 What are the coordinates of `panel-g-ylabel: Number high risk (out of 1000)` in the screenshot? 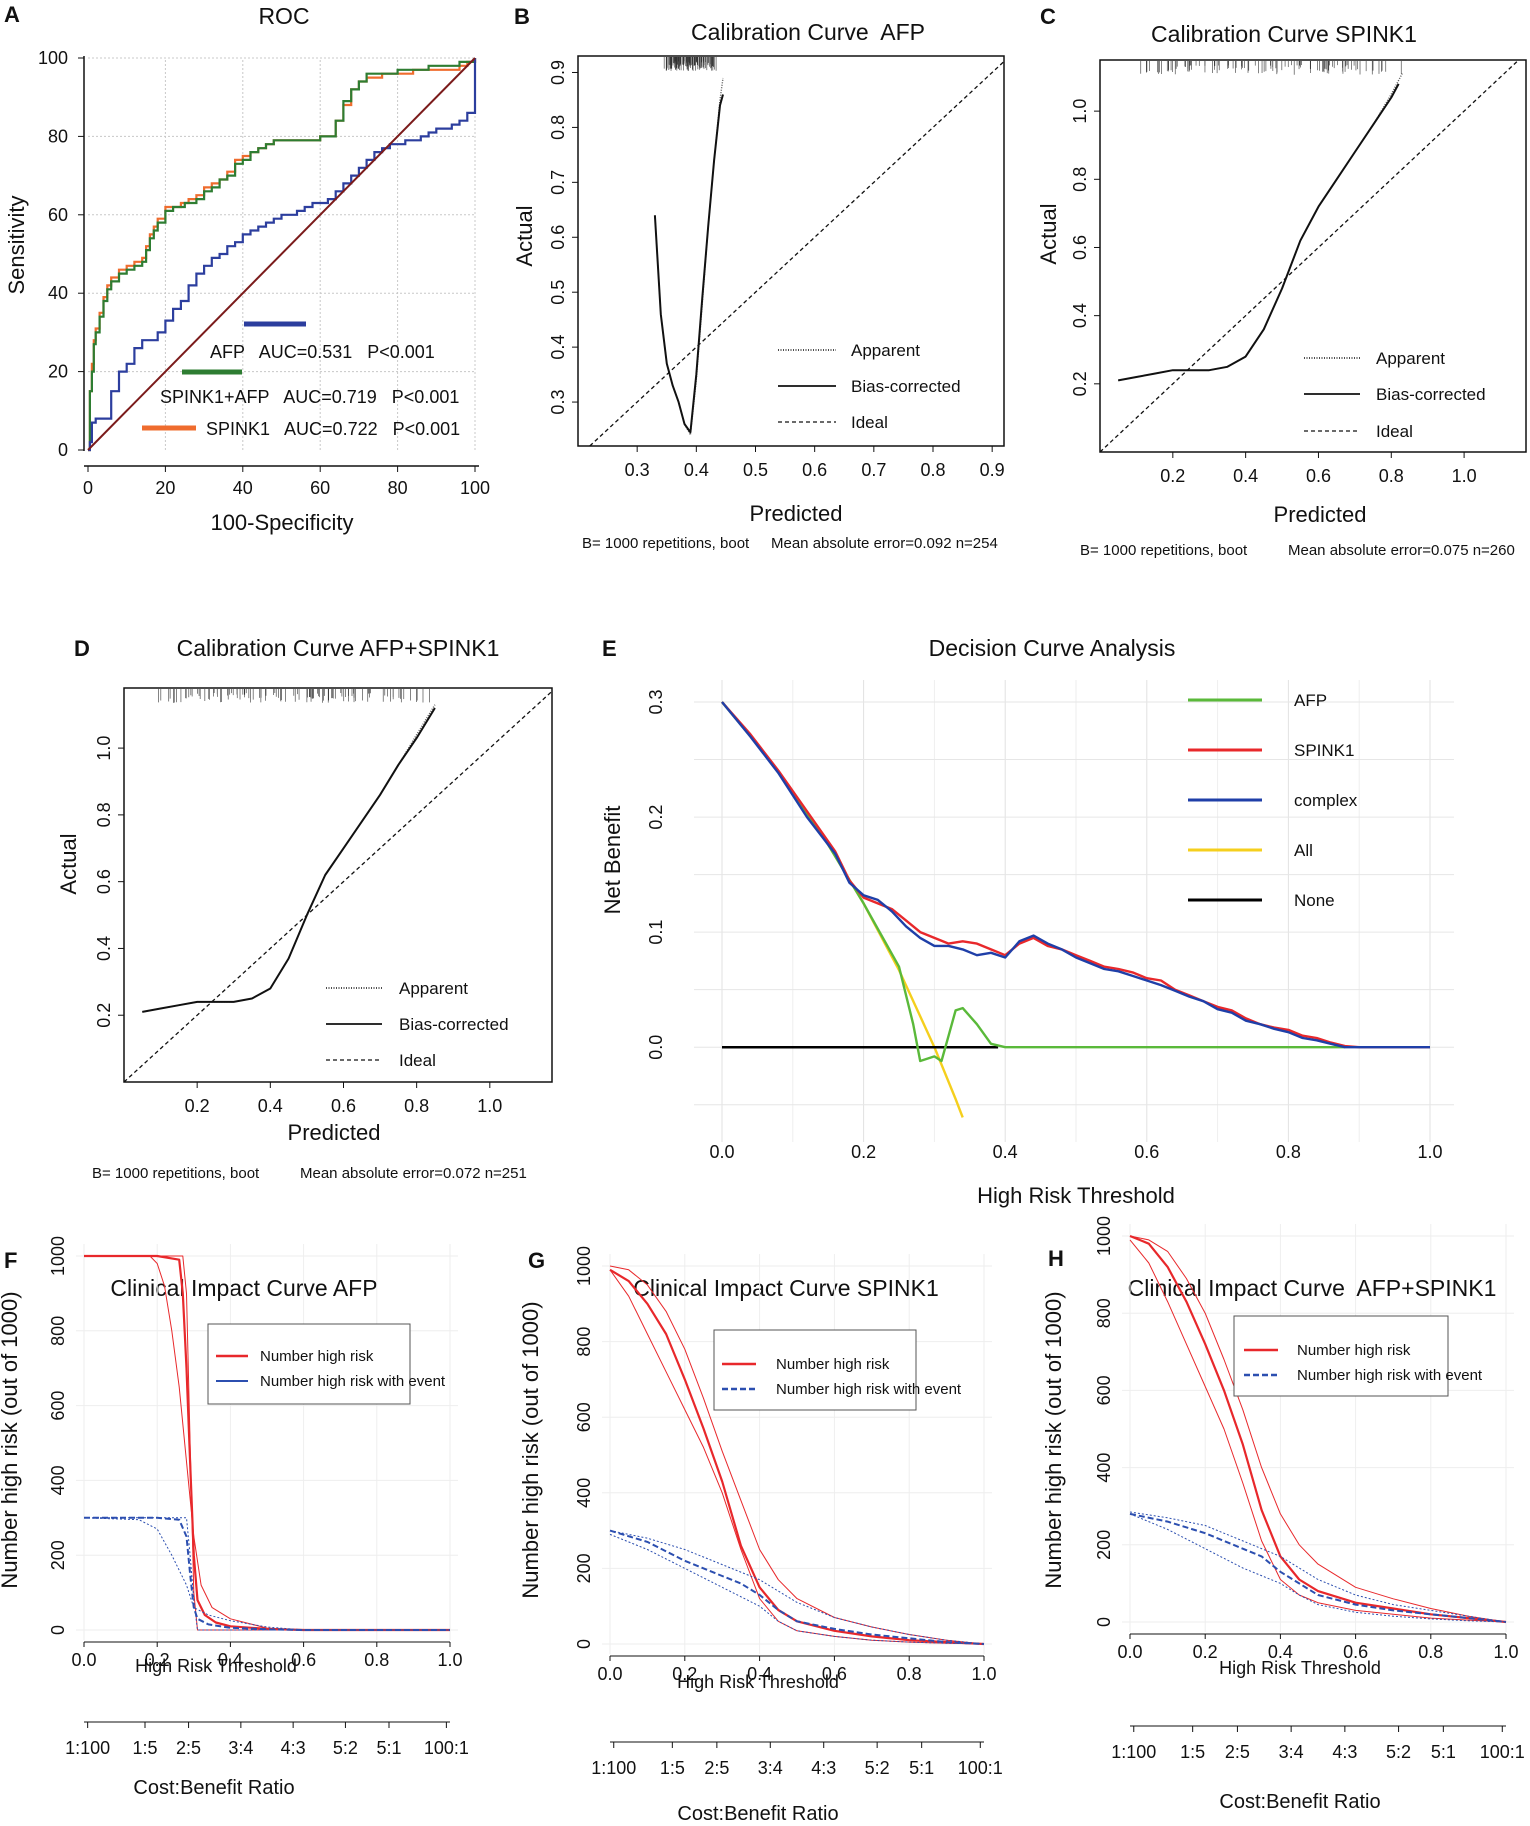 It's located at (530, 1449).